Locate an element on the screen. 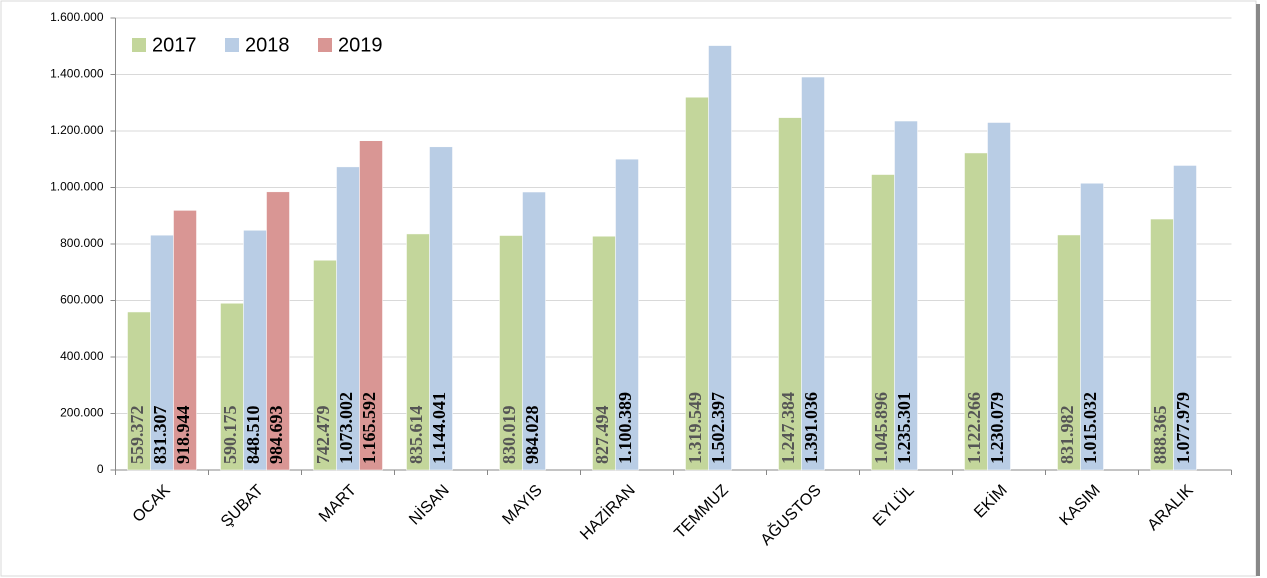 The image size is (1267, 578). value-label: 1.100.389 is located at coordinates (625, 428).